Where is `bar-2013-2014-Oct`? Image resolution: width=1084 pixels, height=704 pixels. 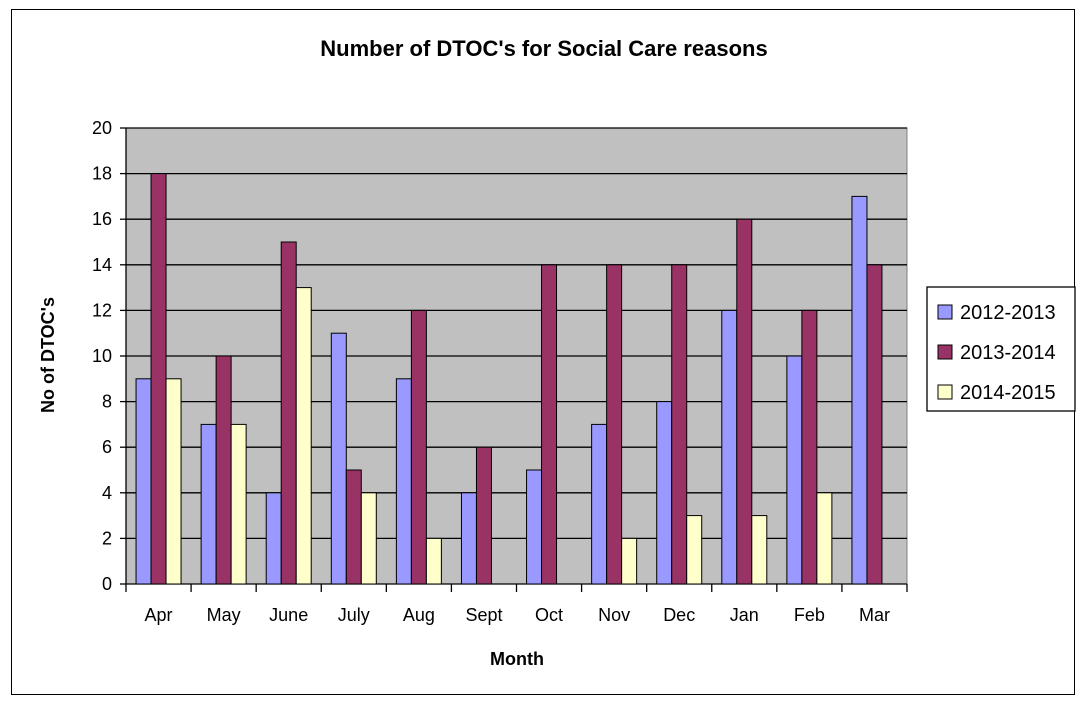
bar-2013-2014-Oct is located at coordinates (549, 424).